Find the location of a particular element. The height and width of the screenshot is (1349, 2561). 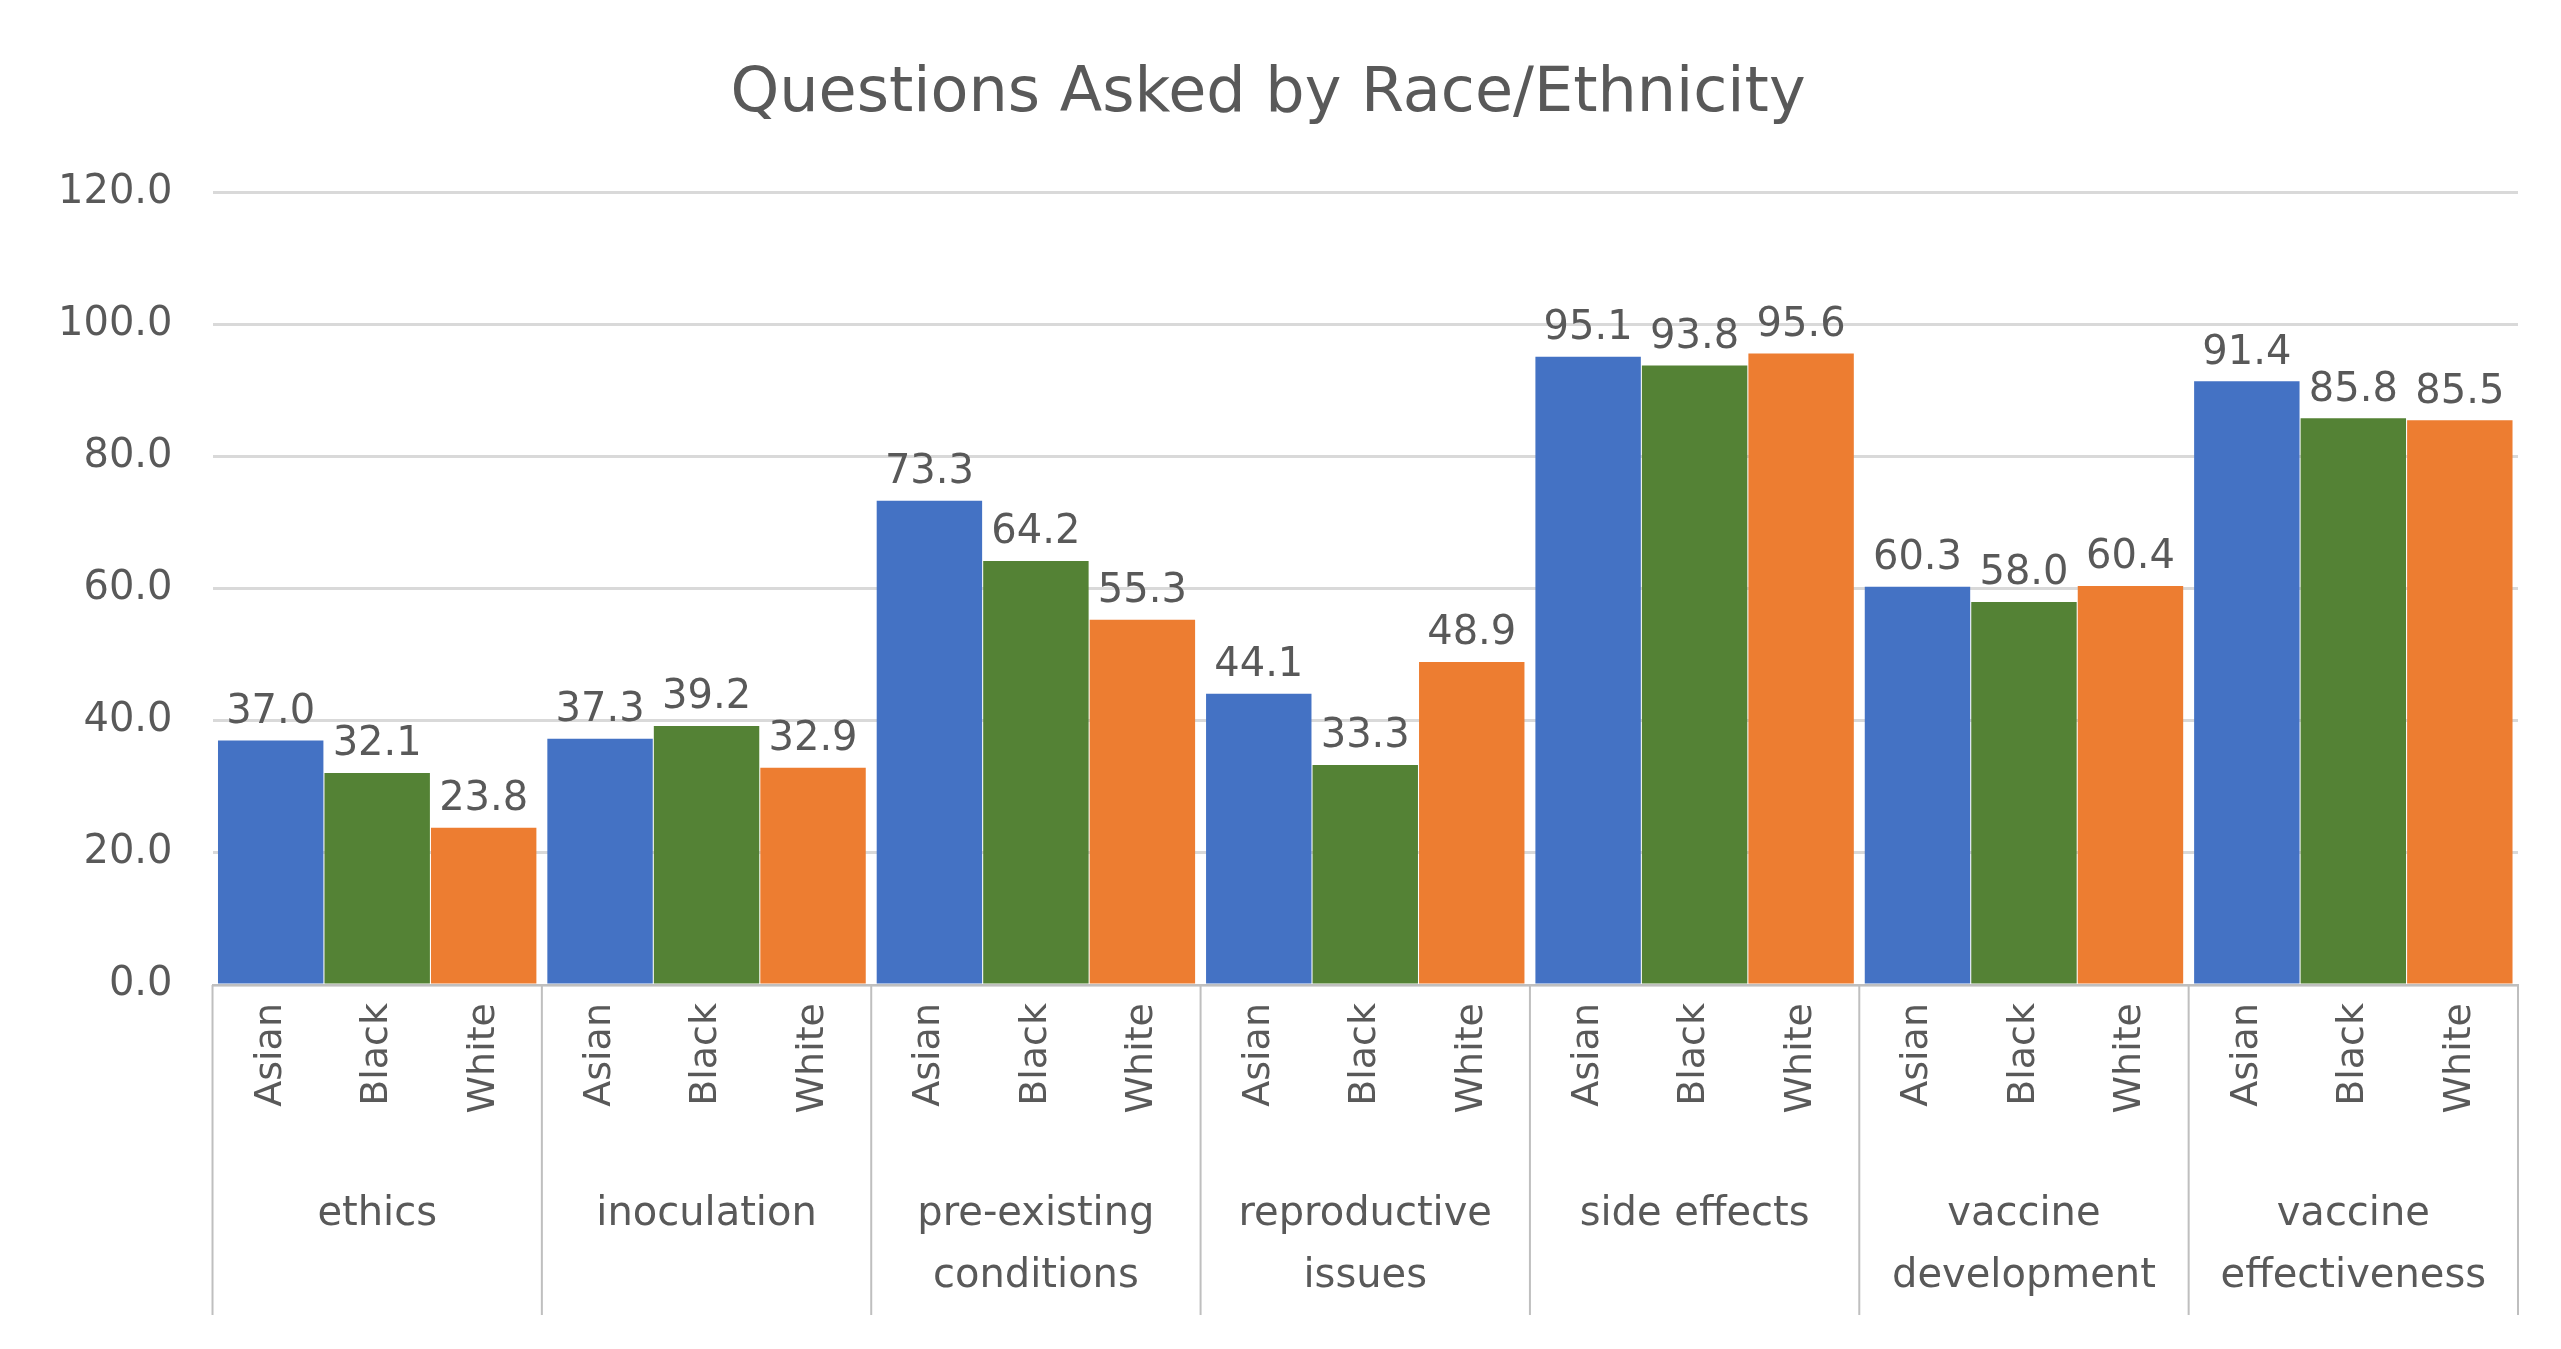

y-tick-label: 20.0 is located at coordinates (128, 849).